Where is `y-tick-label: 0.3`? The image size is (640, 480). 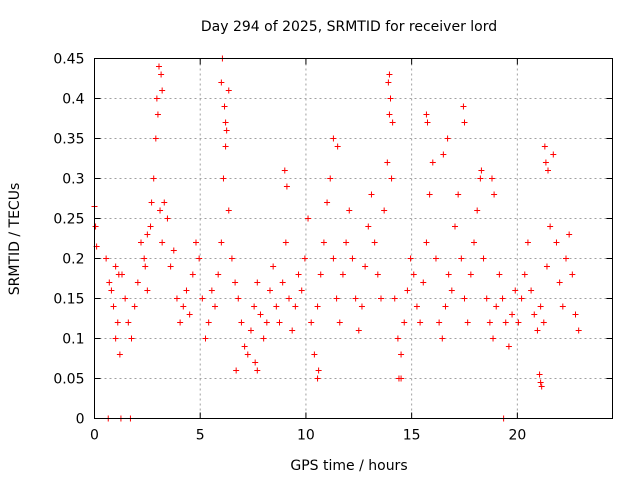
y-tick-label: 0.3 is located at coordinates (73, 180).